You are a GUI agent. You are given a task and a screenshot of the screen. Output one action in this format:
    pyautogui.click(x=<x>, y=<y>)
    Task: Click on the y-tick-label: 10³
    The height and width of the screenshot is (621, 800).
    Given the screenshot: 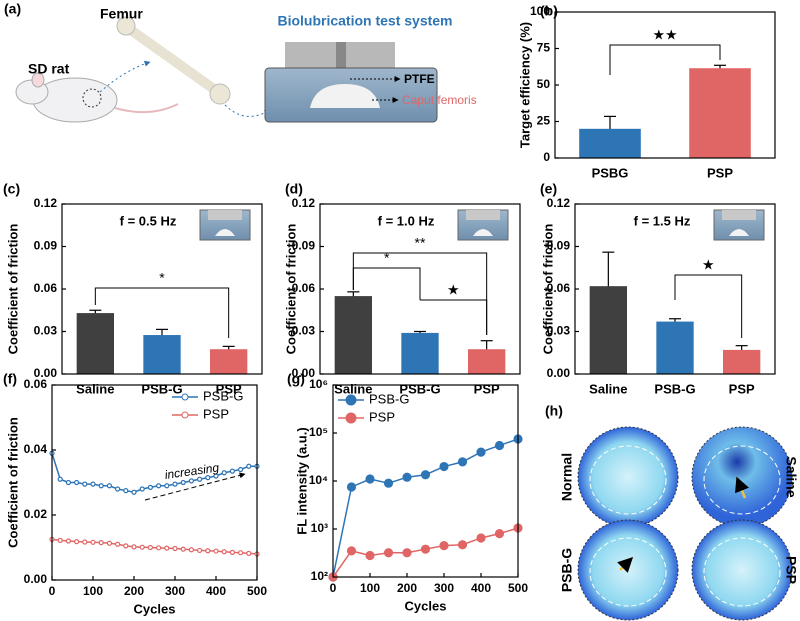 What is the action you would take?
    pyautogui.click(x=319, y=528)
    